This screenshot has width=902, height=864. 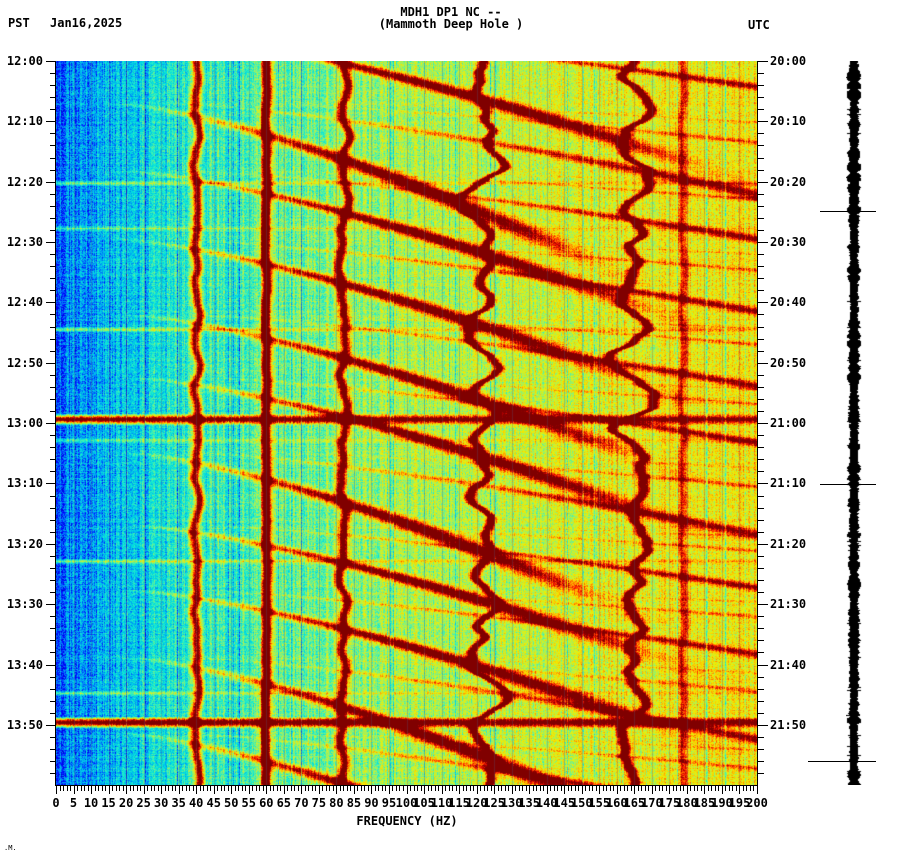 What do you see at coordinates (24, 423) in the screenshot?
I see `time-label-pst: 13:00` at bounding box center [24, 423].